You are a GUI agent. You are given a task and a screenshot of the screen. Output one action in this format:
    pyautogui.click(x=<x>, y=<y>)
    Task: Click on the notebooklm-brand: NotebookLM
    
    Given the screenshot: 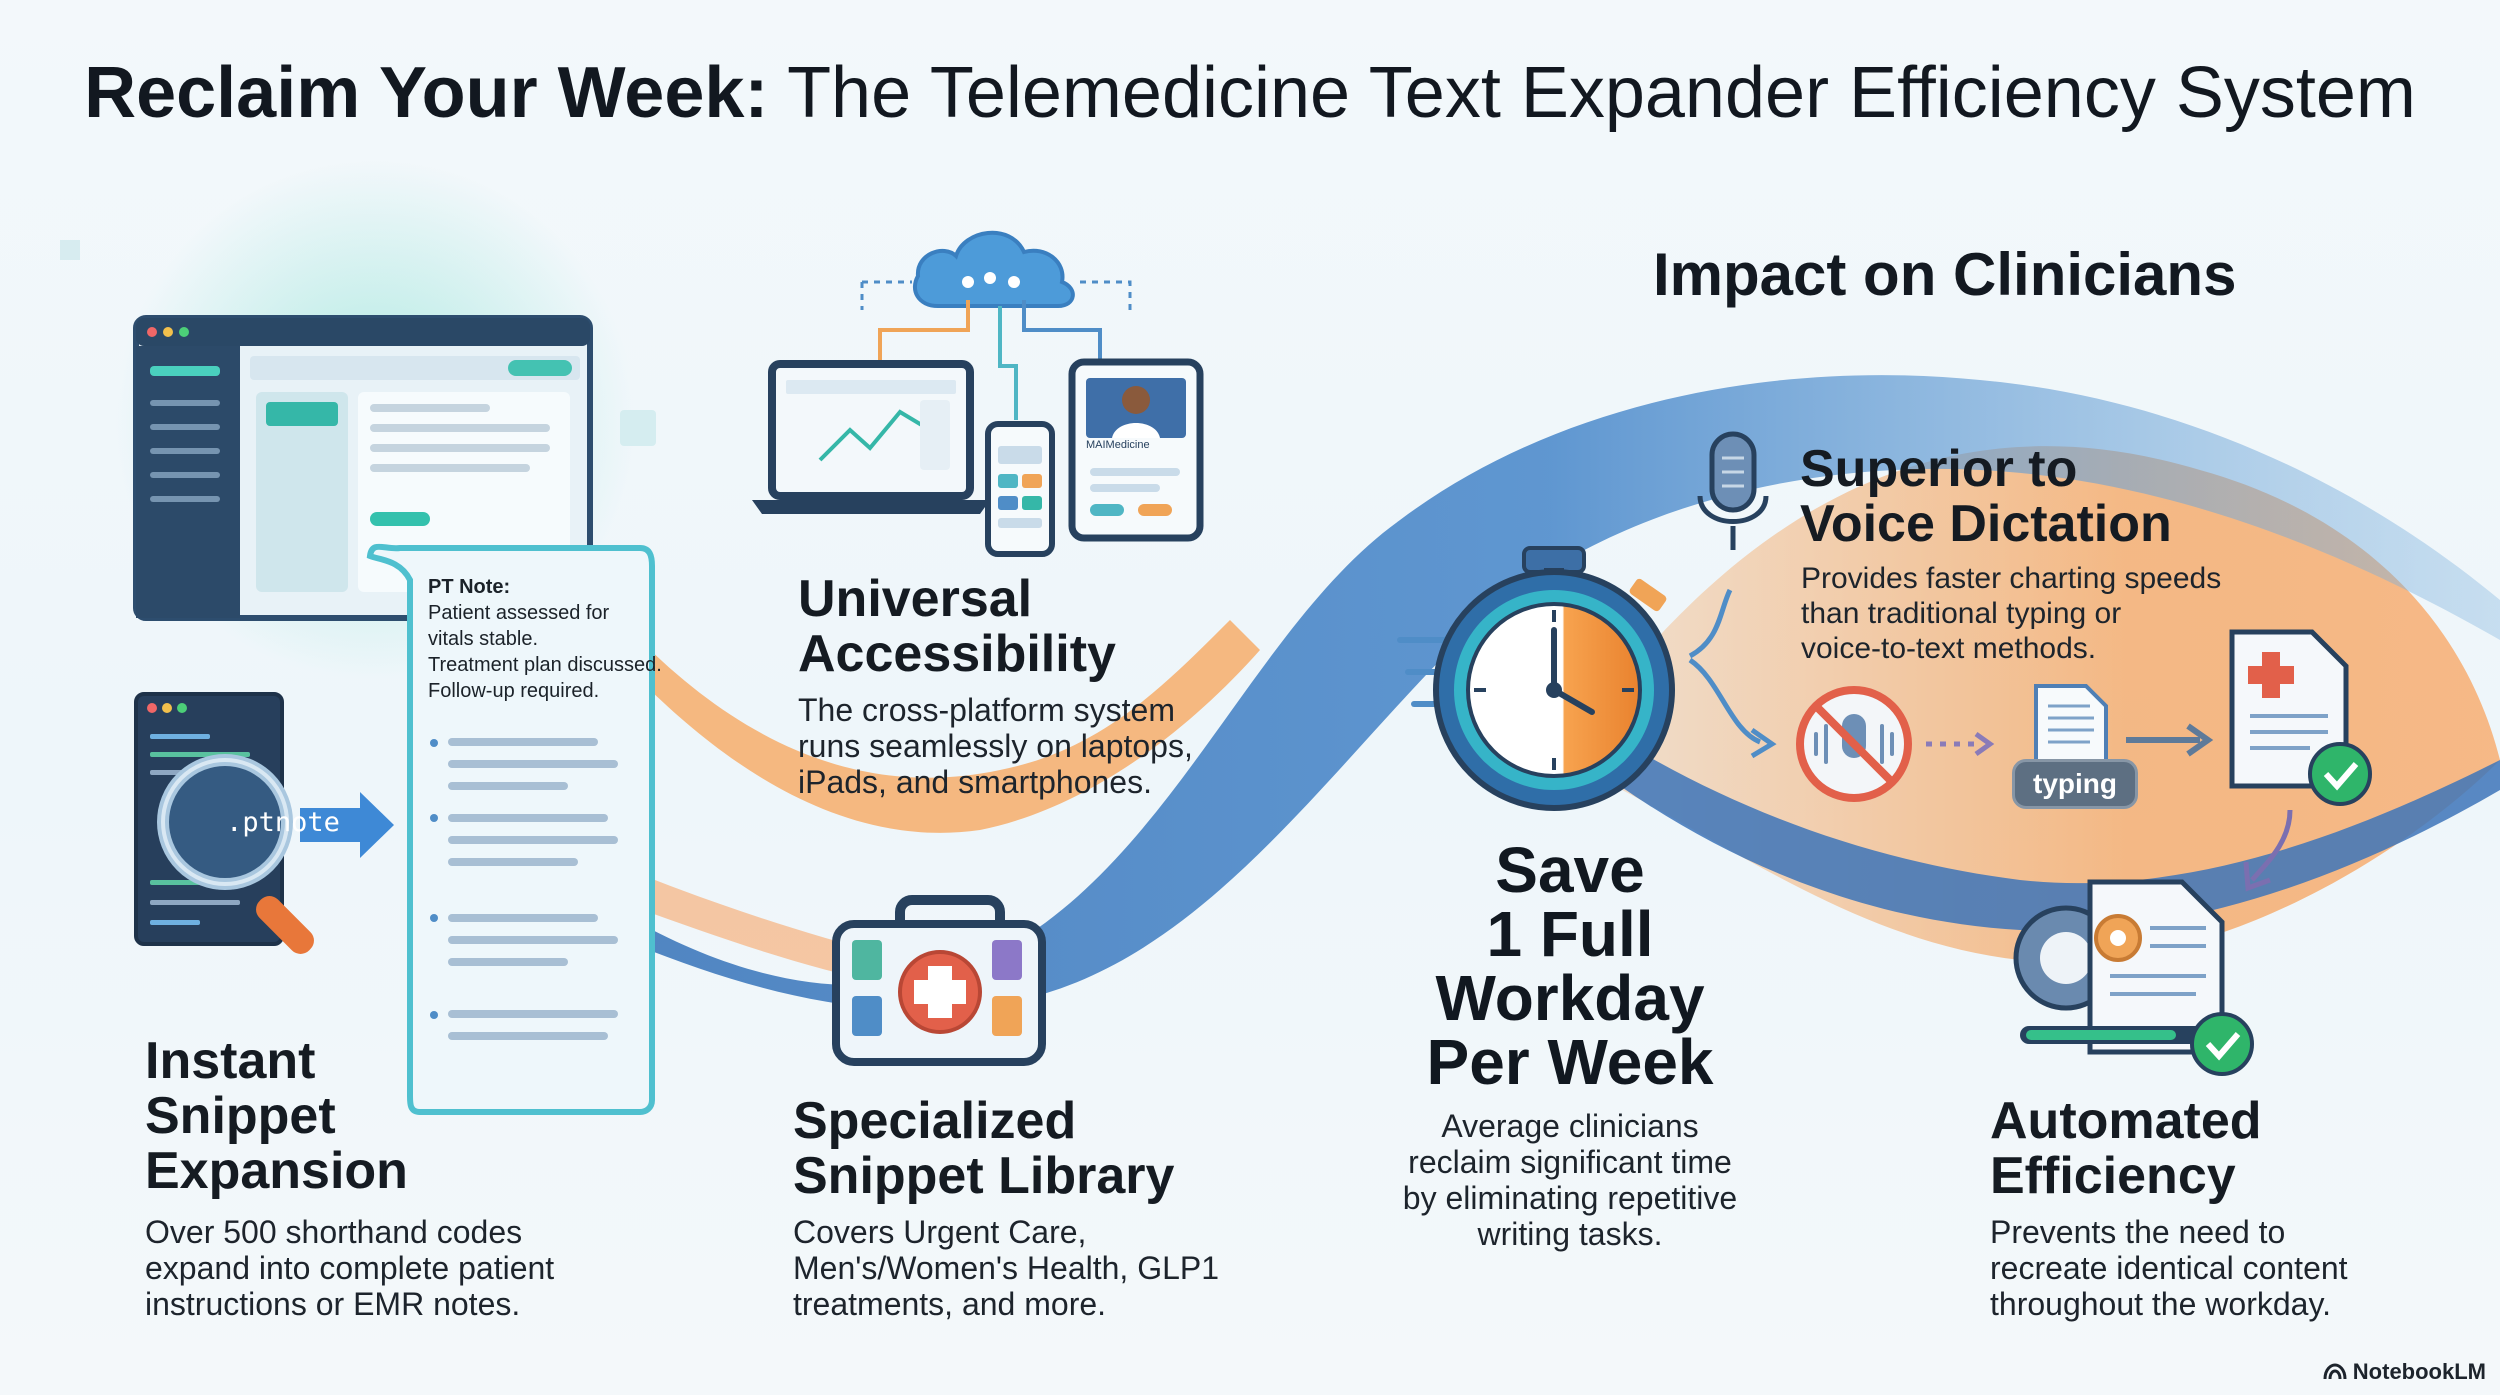 What is the action you would take?
    pyautogui.click(x=2404, y=1372)
    